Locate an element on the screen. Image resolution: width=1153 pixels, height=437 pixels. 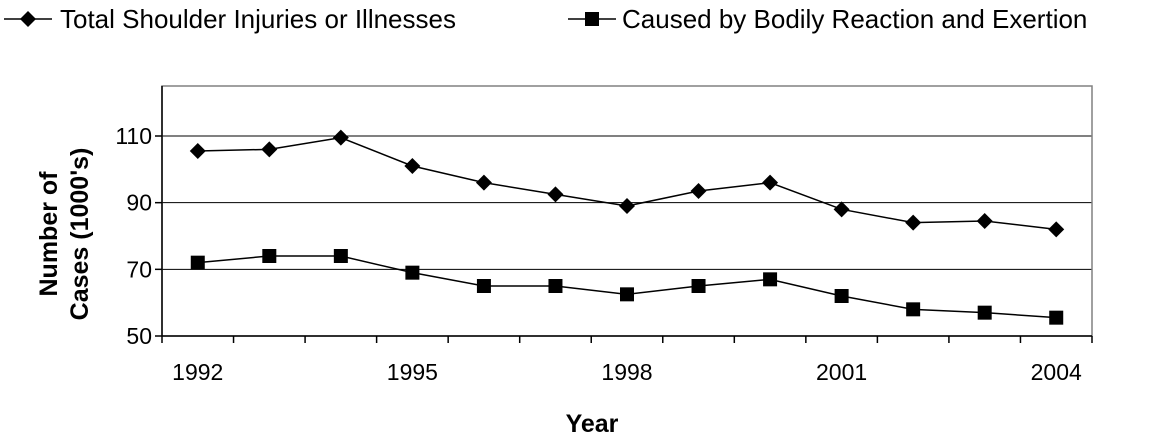
point-square-1995 is located at coordinates (412, 272).